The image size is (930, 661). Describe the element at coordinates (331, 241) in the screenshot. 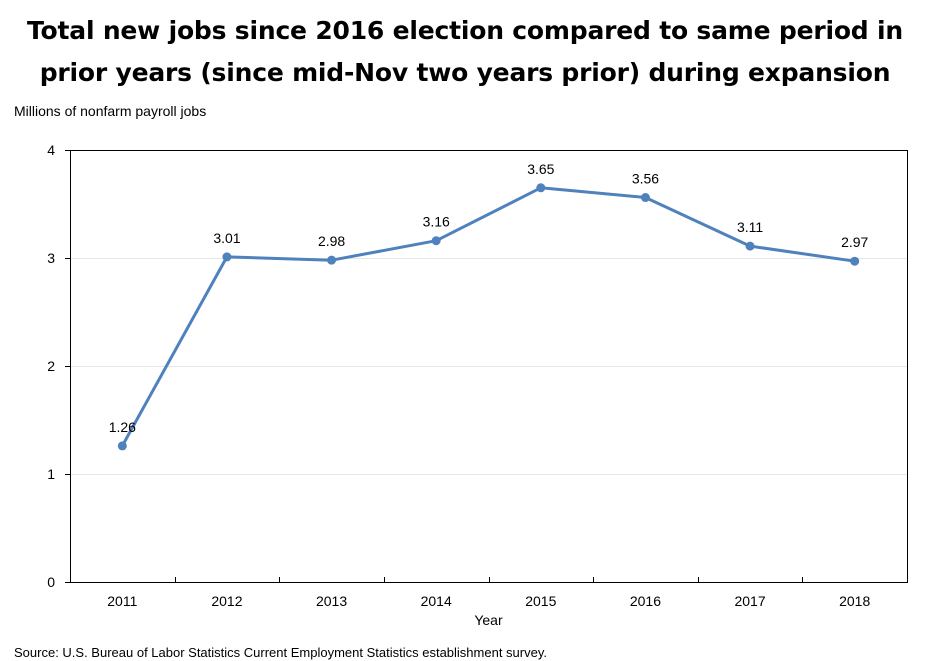

I see `data-label-2013: 2.98` at that location.